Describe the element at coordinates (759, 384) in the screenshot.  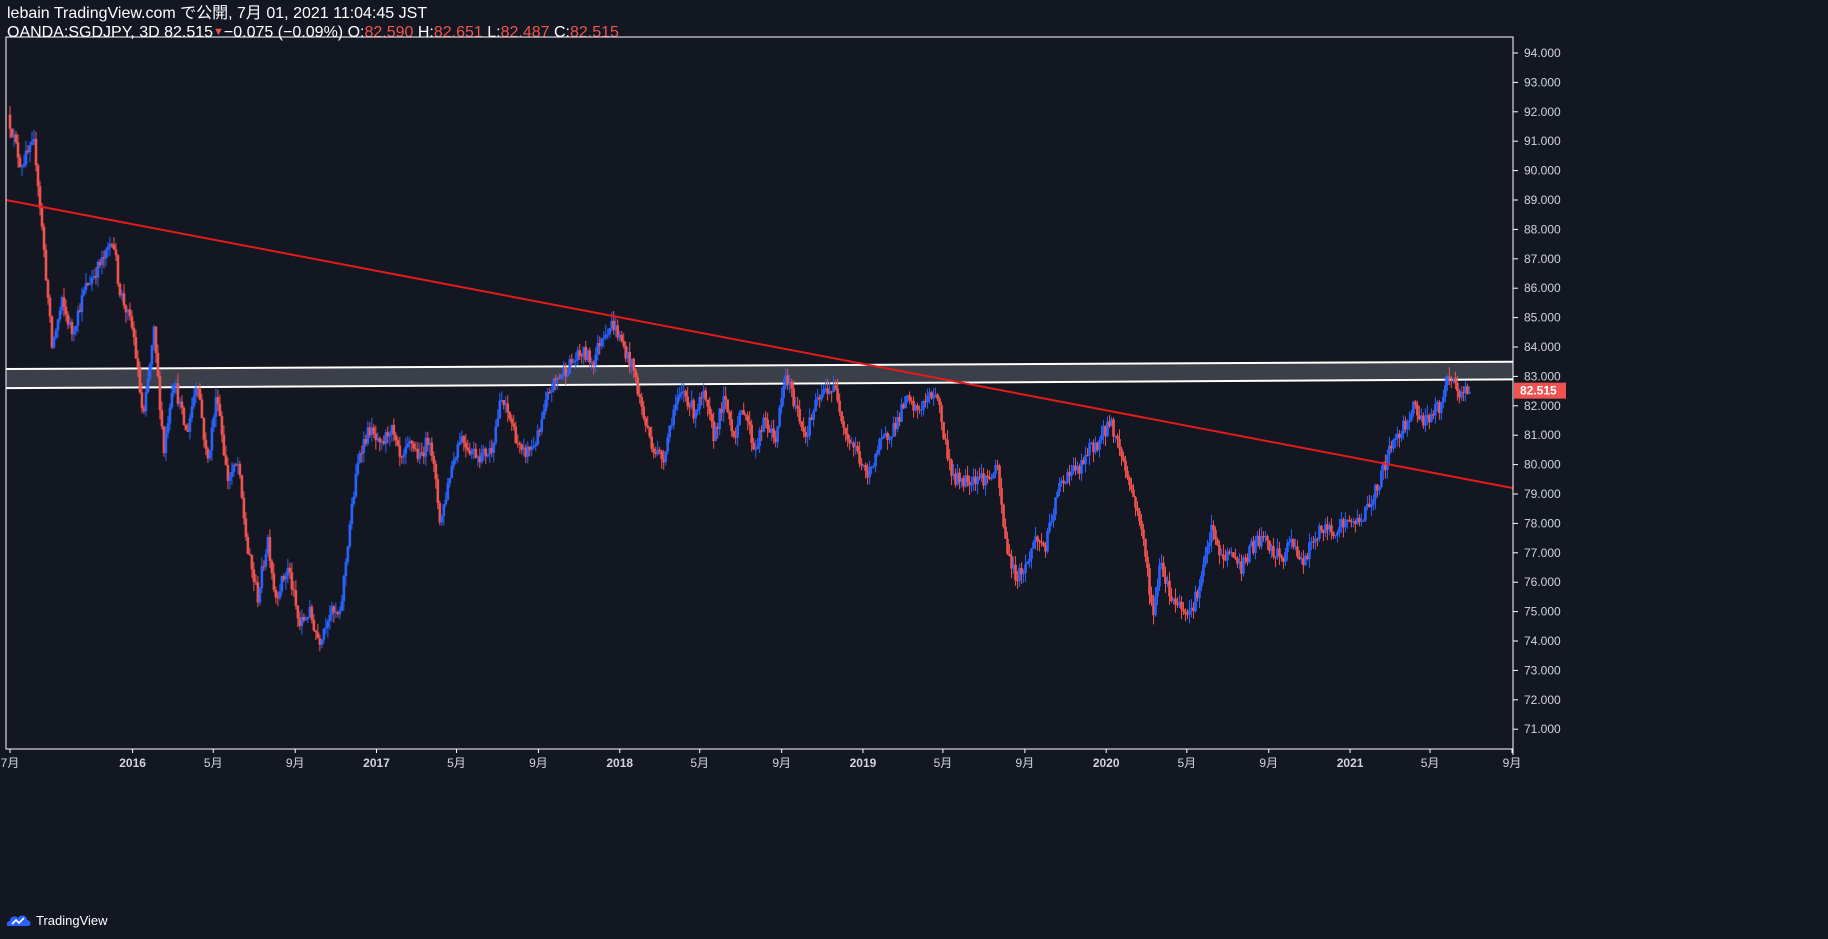
I see `resistance-zone-lower-line` at that location.